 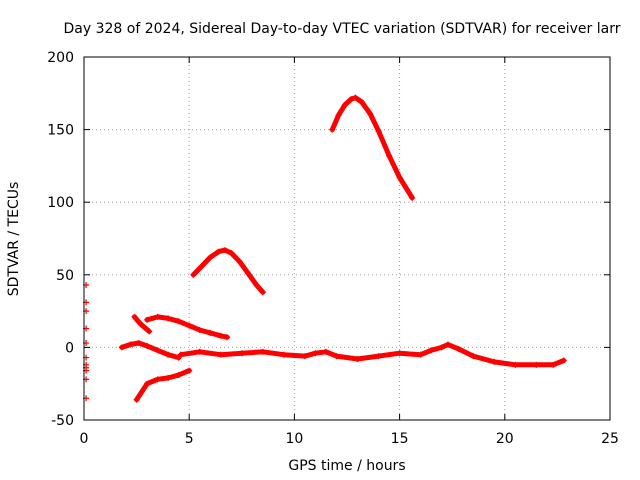 What do you see at coordinates (189, 439) in the screenshot?
I see `x-tick-label: 5` at bounding box center [189, 439].